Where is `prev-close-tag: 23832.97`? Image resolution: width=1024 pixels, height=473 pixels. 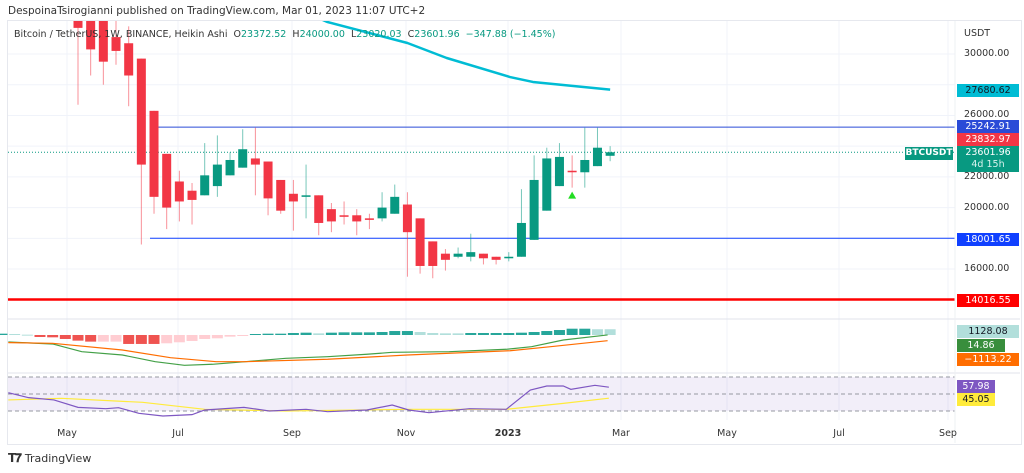 prev-close-tag: 23832.97 is located at coordinates (988, 139).